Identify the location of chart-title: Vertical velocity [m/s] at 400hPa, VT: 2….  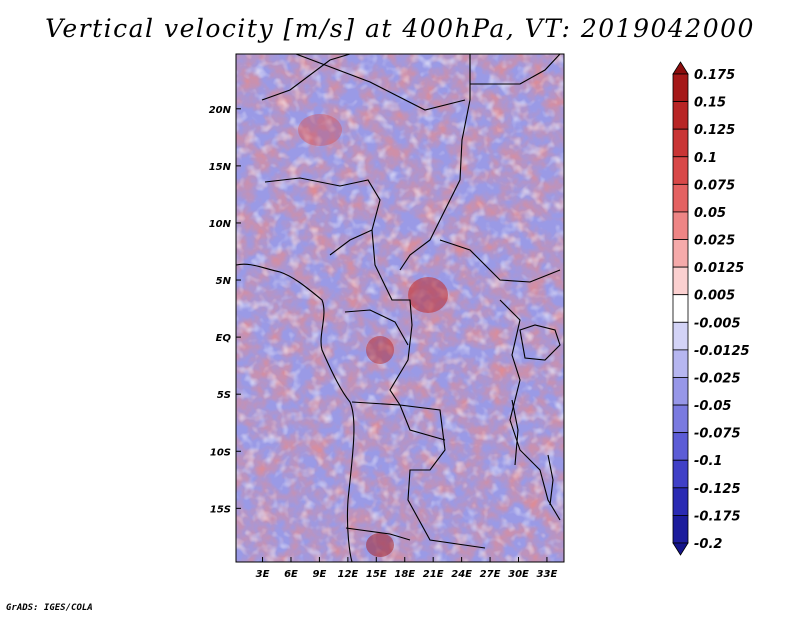
(400, 28).